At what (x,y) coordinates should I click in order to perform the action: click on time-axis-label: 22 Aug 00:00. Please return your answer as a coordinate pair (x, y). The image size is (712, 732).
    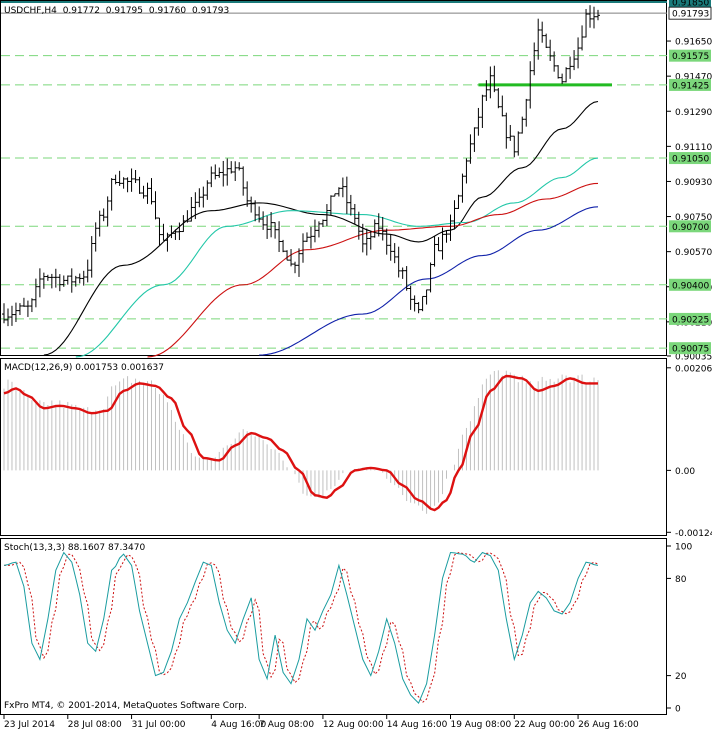
    Looking at the image, I should click on (544, 725).